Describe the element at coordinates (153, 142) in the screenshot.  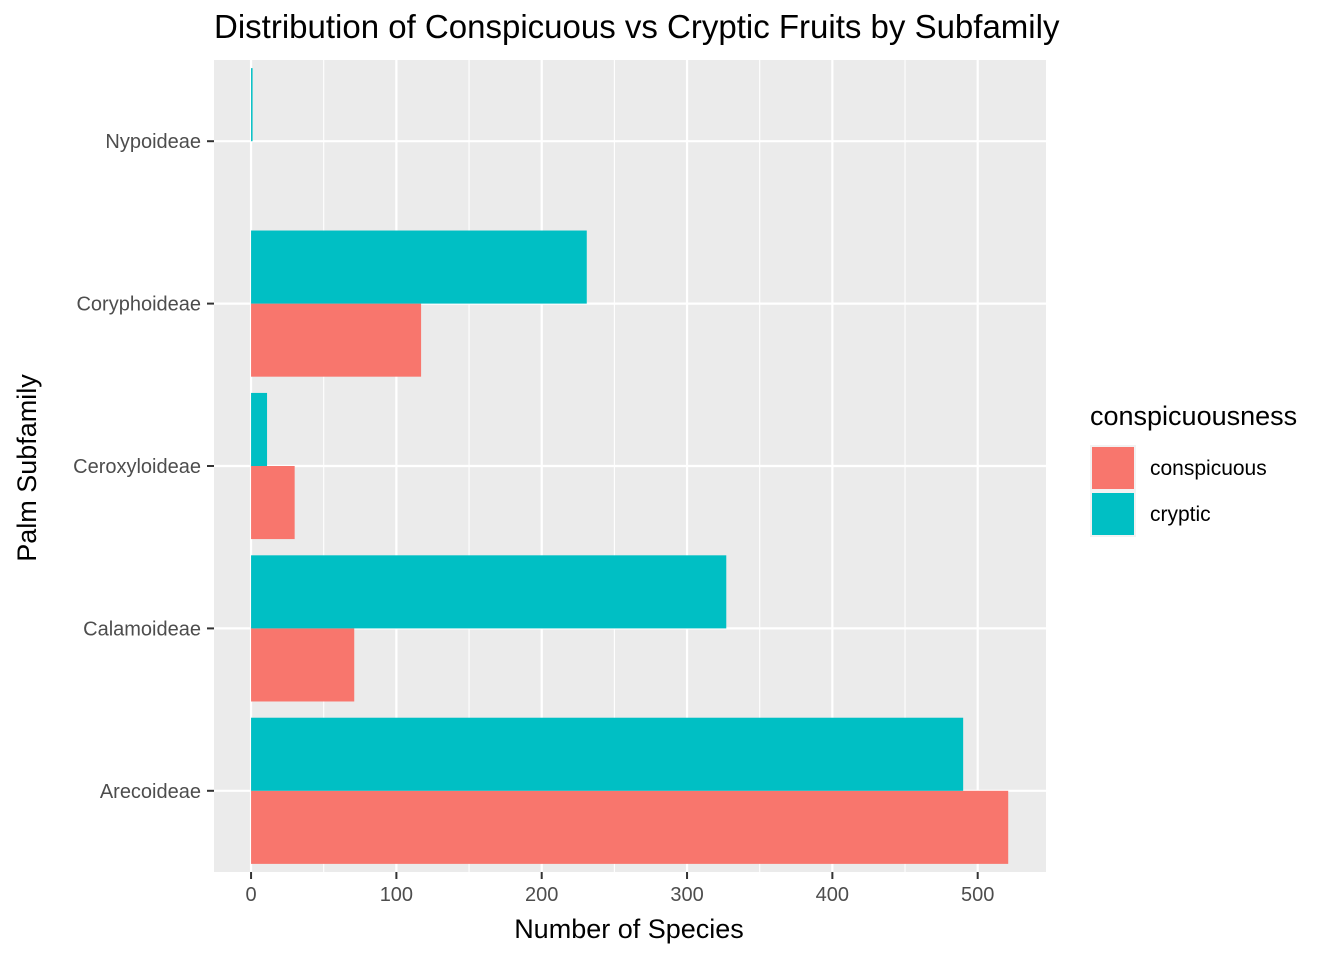
I see `y-tick-label: Nypoideae` at that location.